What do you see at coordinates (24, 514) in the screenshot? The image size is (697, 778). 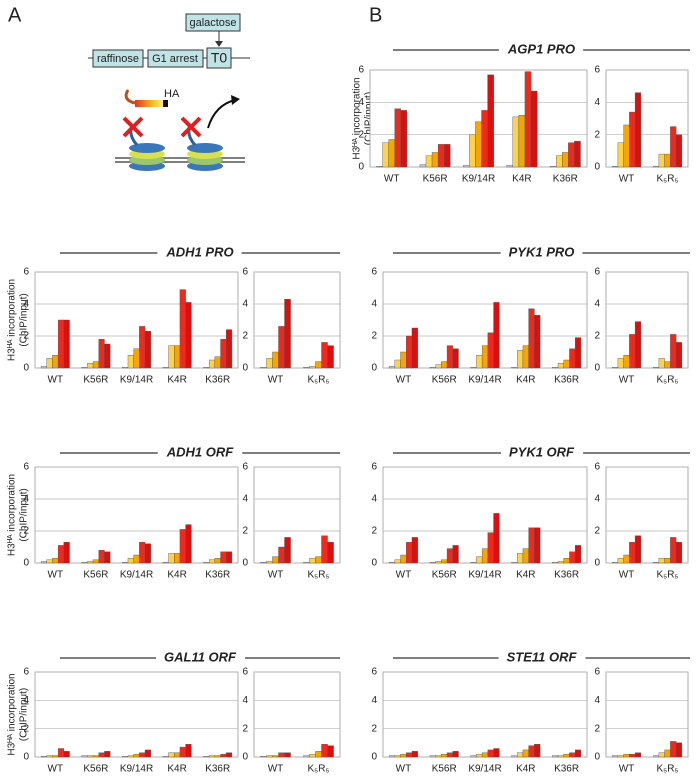 I see `y-axis-label: (ChIP/input)` at bounding box center [24, 514].